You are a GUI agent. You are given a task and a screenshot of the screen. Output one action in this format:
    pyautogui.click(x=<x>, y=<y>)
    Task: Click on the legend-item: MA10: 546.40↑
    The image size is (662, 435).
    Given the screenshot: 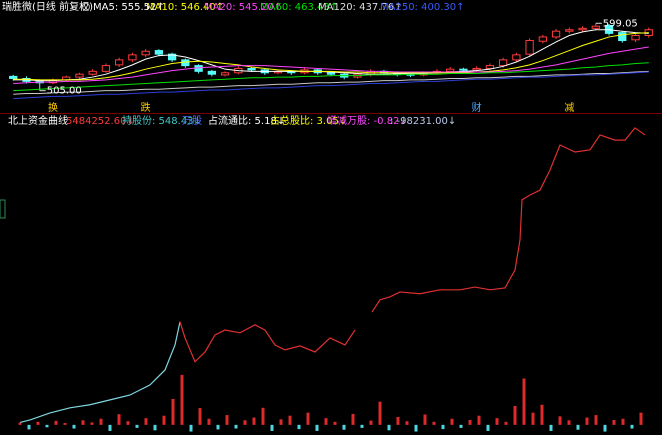 What is the action you would take?
    pyautogui.click(x=185, y=7)
    